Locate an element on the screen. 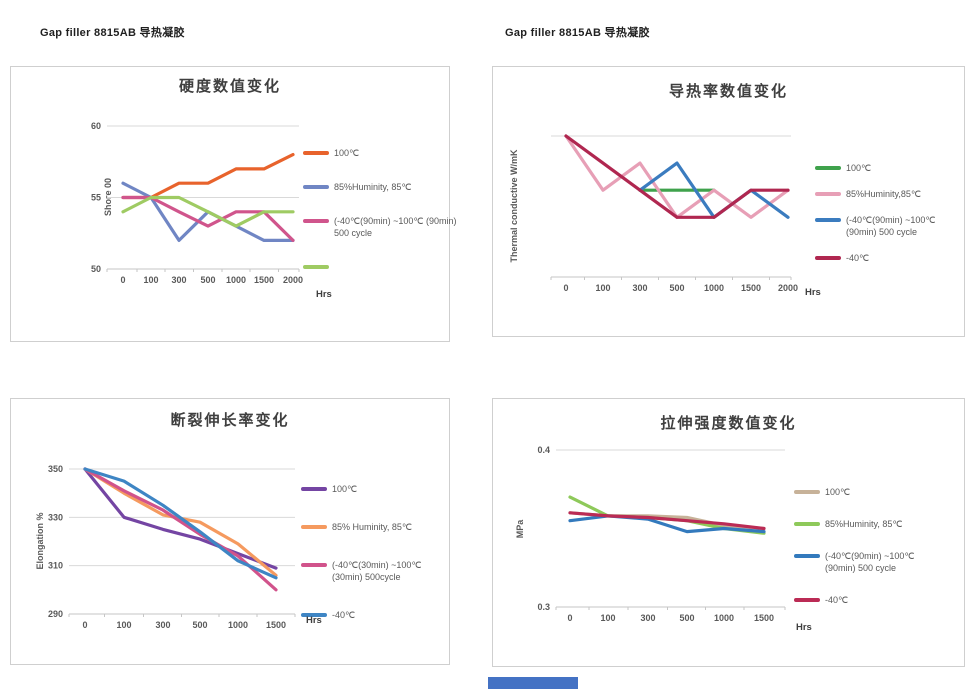 The height and width of the screenshot is (689, 978). legend-item: 85% Huminity, 85℃ is located at coordinates (361, 527).